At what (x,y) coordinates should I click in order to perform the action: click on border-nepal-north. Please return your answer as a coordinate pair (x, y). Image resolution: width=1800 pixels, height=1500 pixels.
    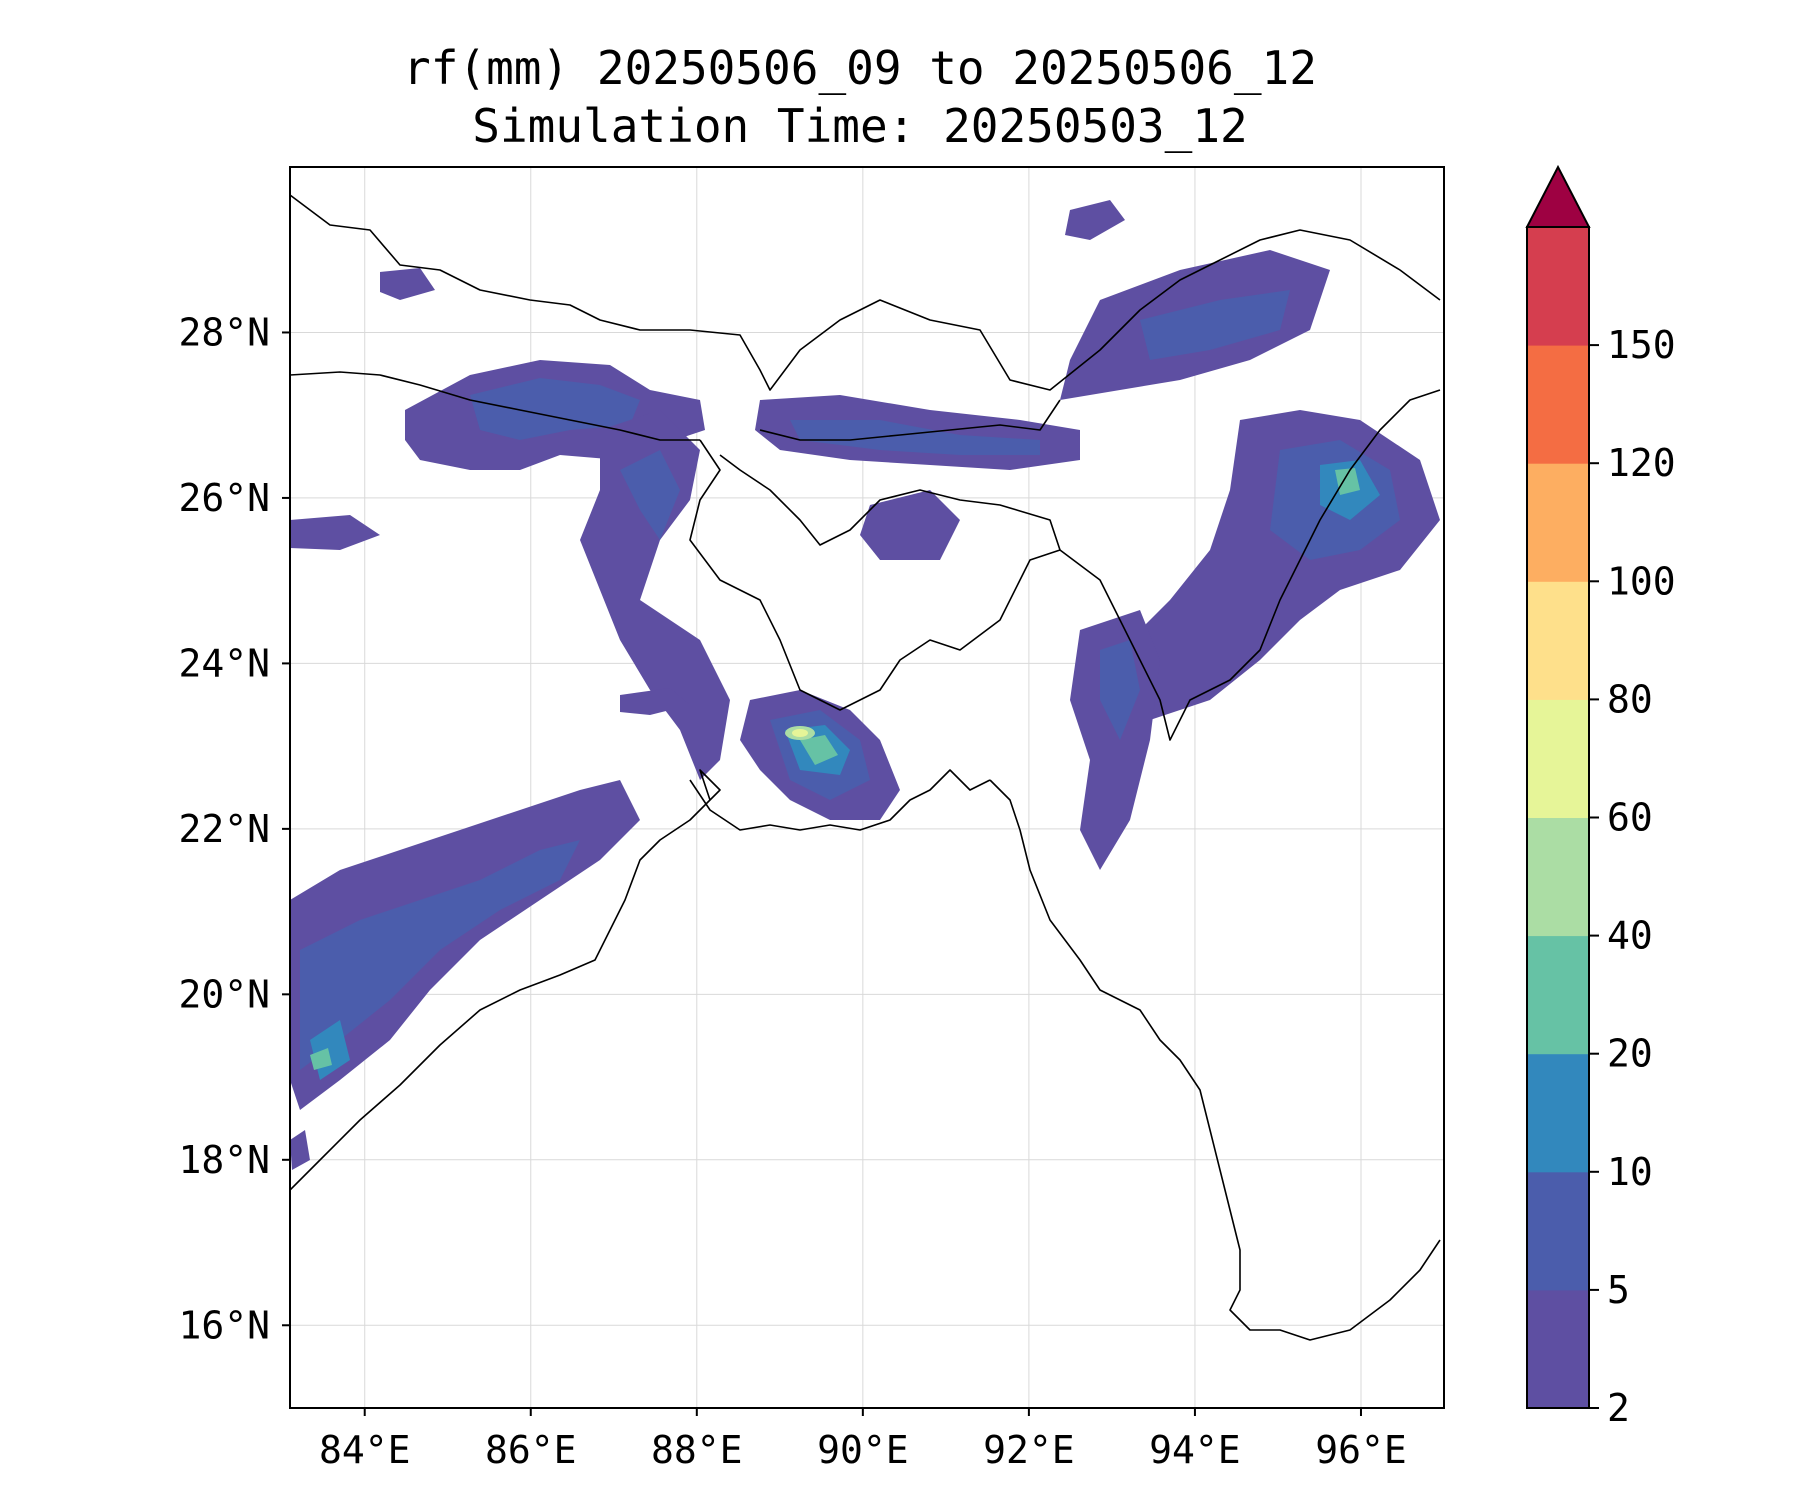
    Looking at the image, I should click on (495, 406).